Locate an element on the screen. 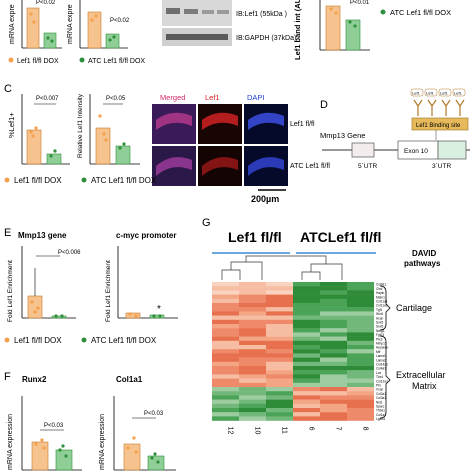 Image resolution: width=474 pixels, height=474 pixels. heatmap-gene-label: Col1a2 is located at coordinates (381, 415).